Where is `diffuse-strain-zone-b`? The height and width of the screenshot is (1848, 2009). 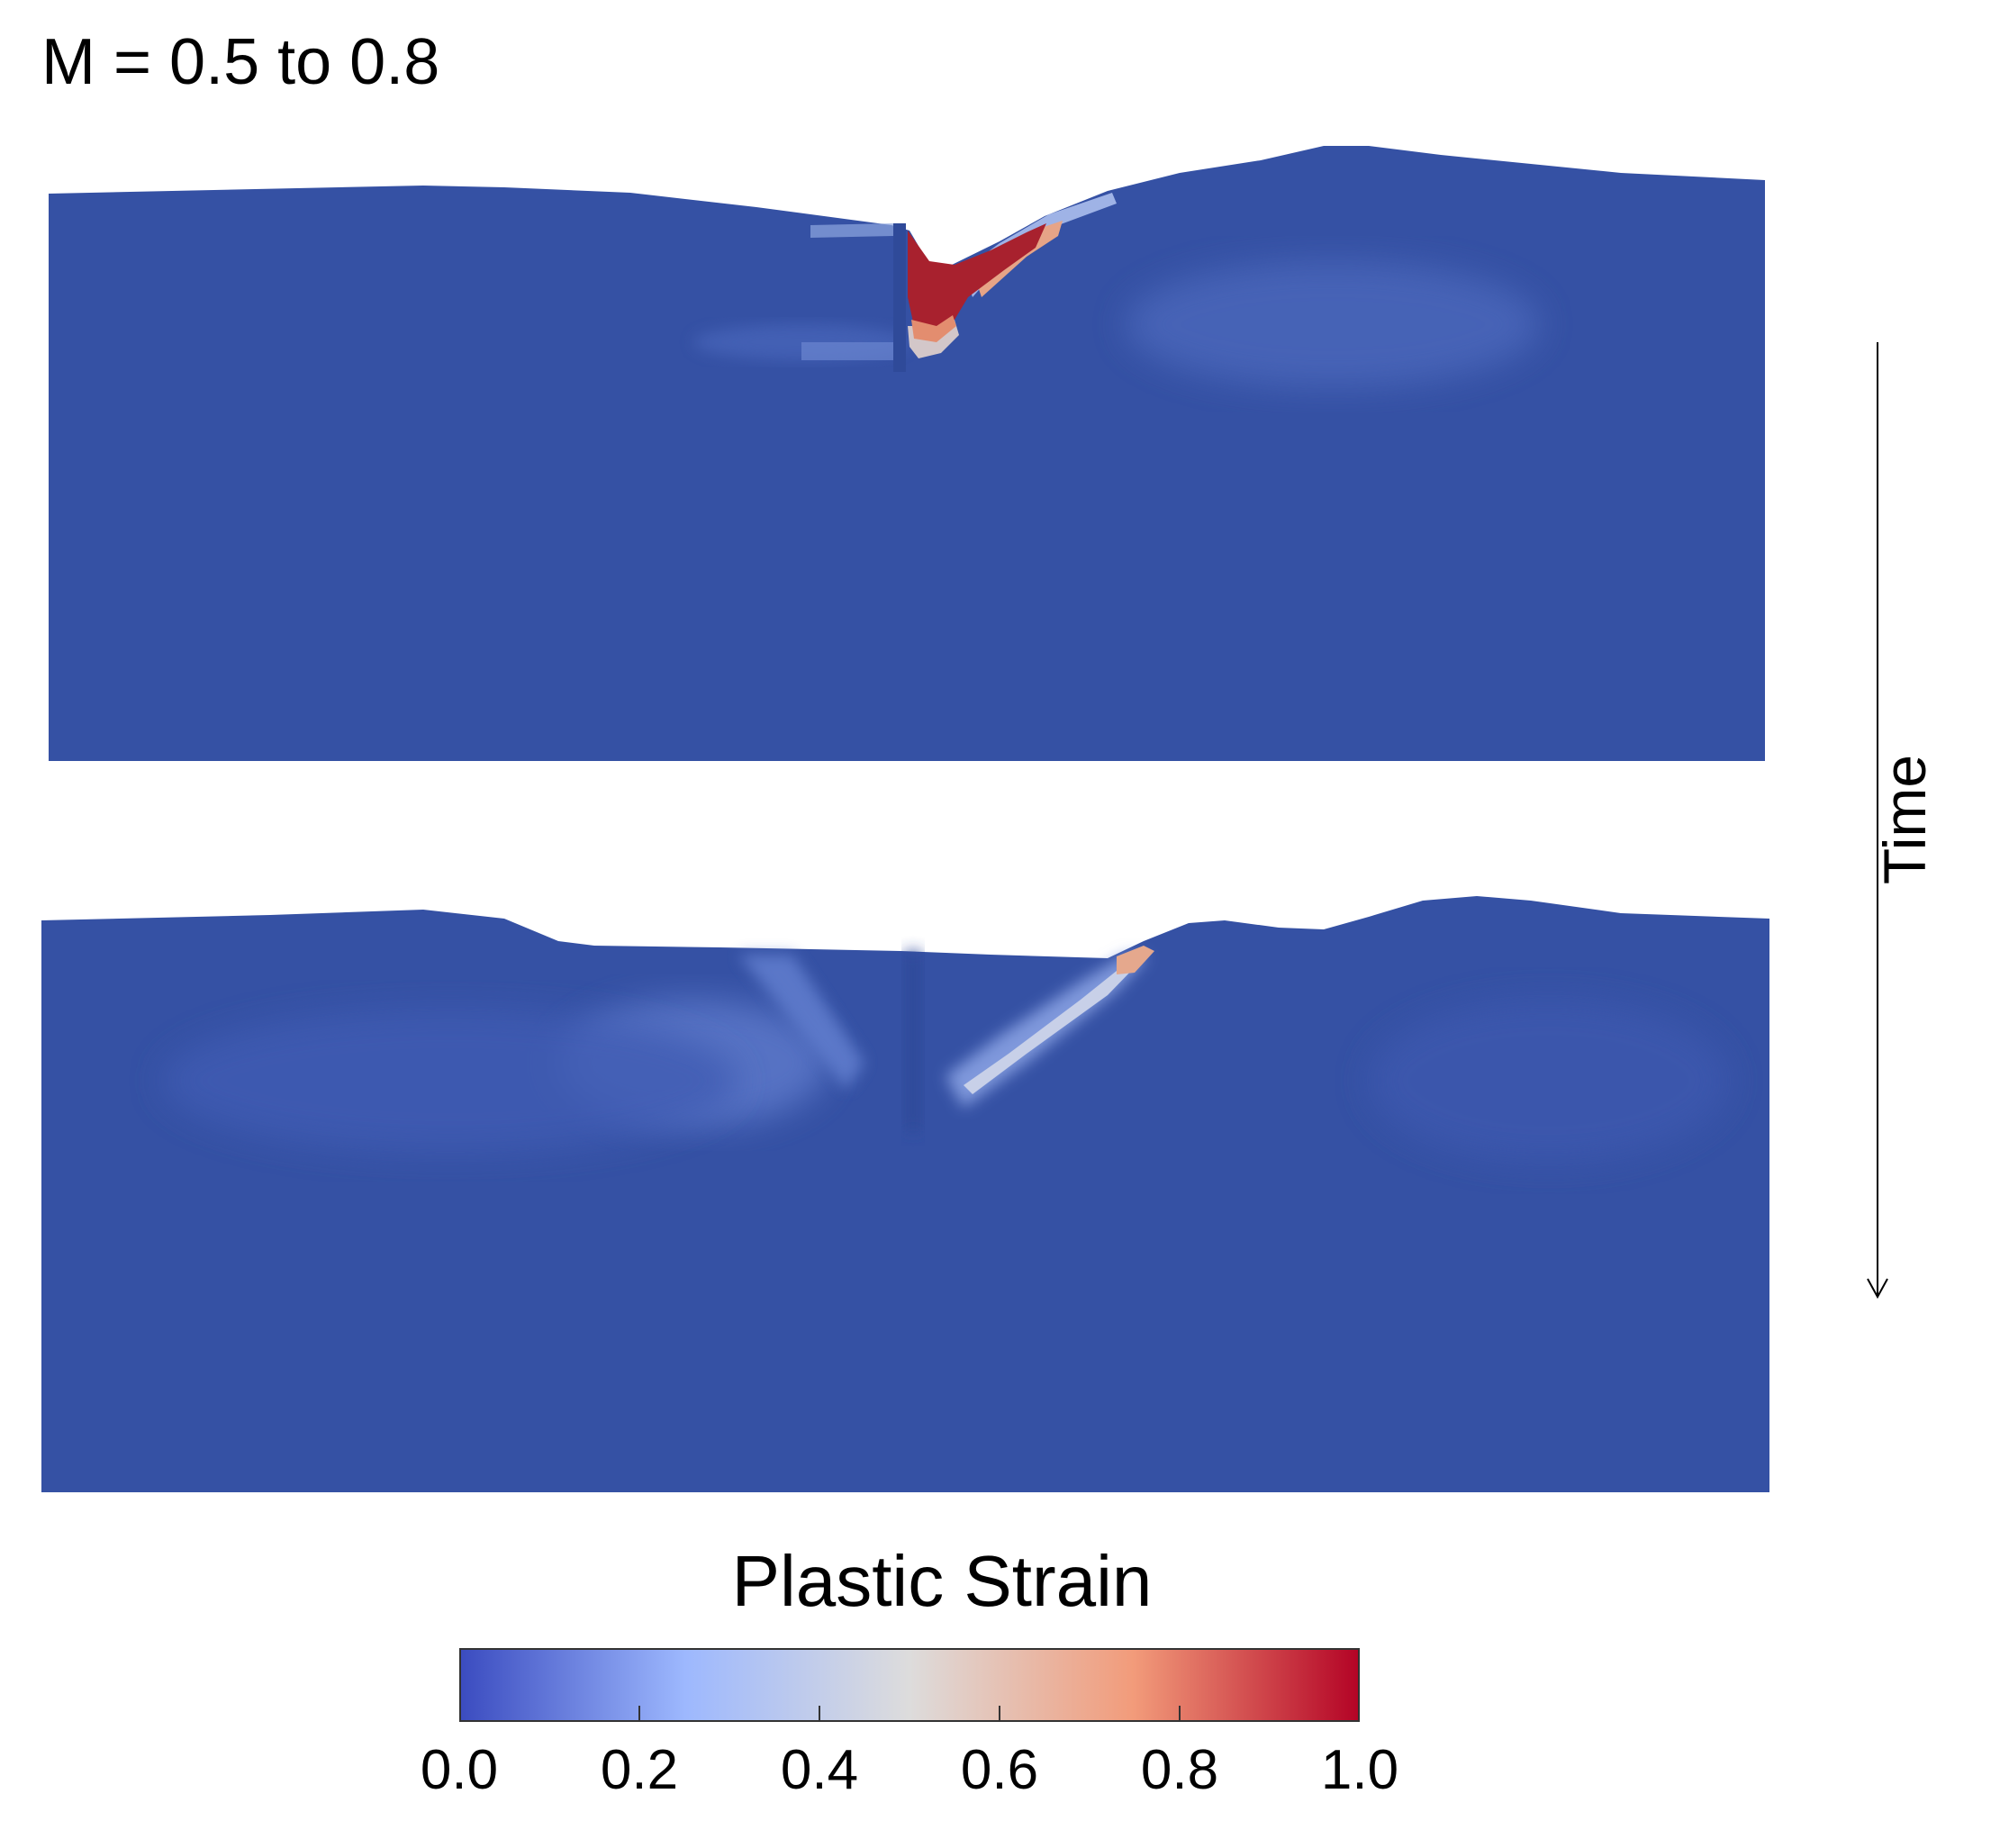
diffuse-strain-zone-b is located at coordinates (450, 1081).